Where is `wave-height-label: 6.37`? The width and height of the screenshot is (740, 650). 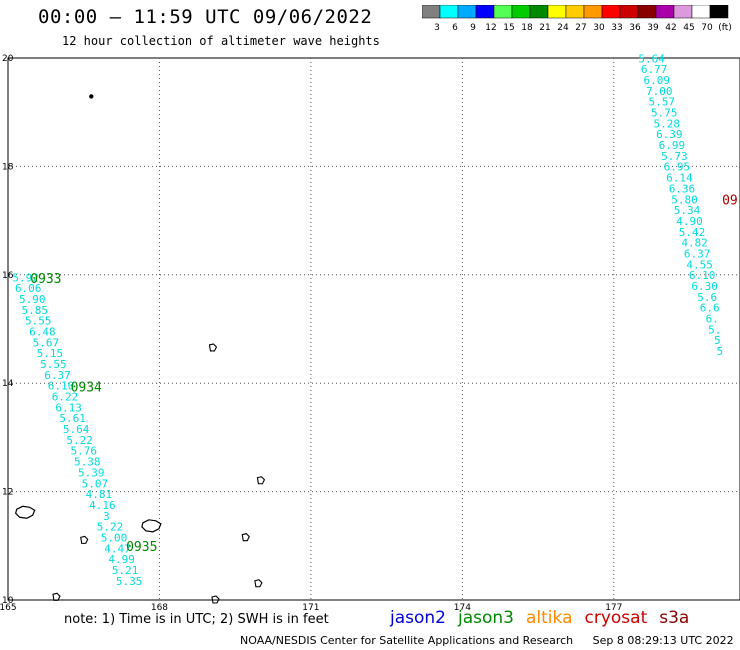 wave-height-label: 6.37 is located at coordinates (57, 375).